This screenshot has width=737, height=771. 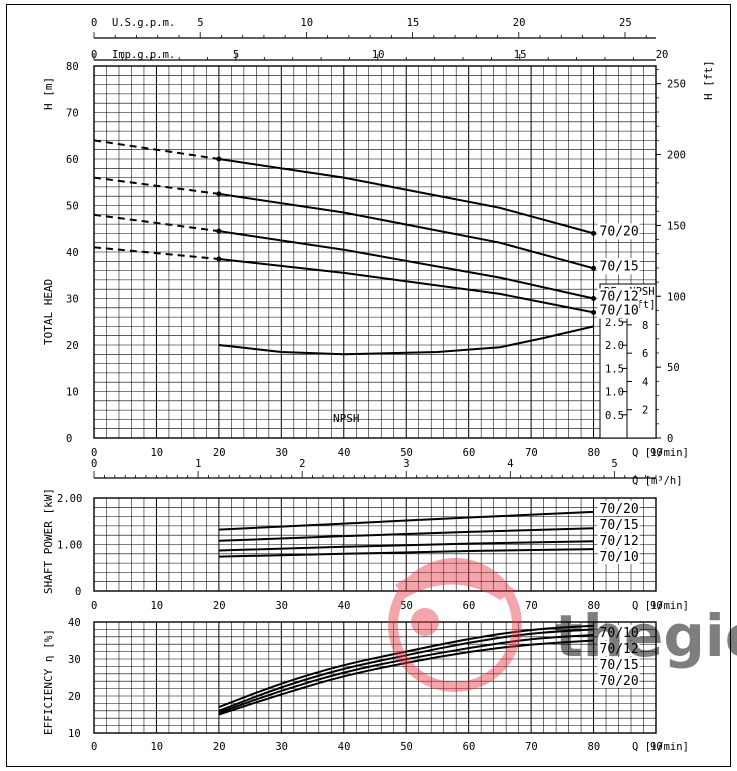 What do you see at coordinates (72, 393) in the screenshot?
I see `head-ytick-label: 10` at bounding box center [72, 393].